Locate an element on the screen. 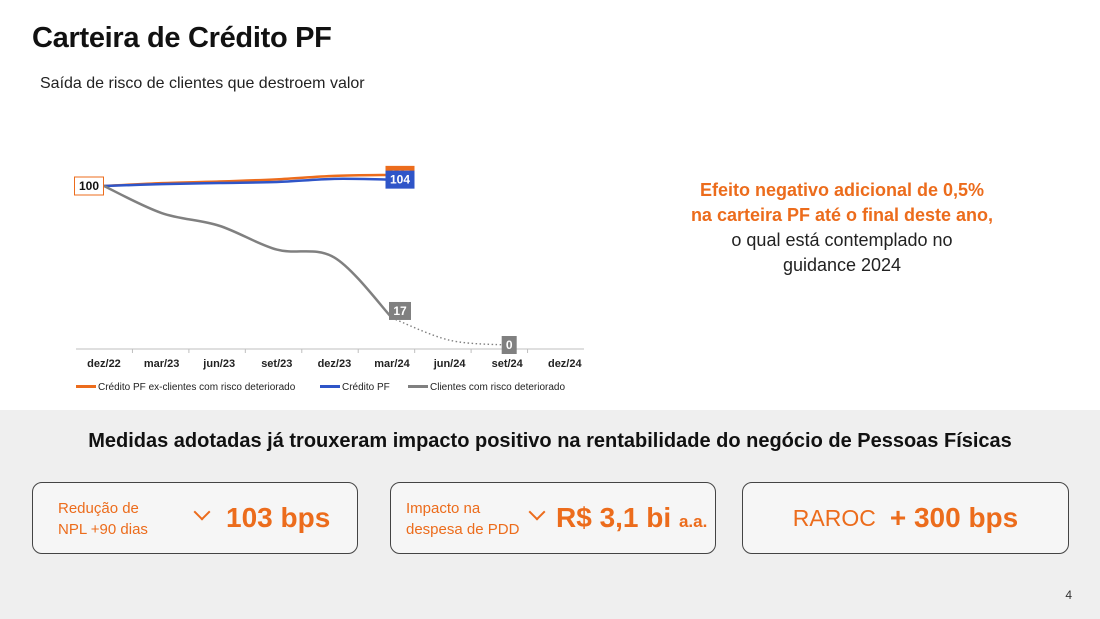 The height and width of the screenshot is (619, 1100). x-tick-label: mar/23 is located at coordinates (161, 364).